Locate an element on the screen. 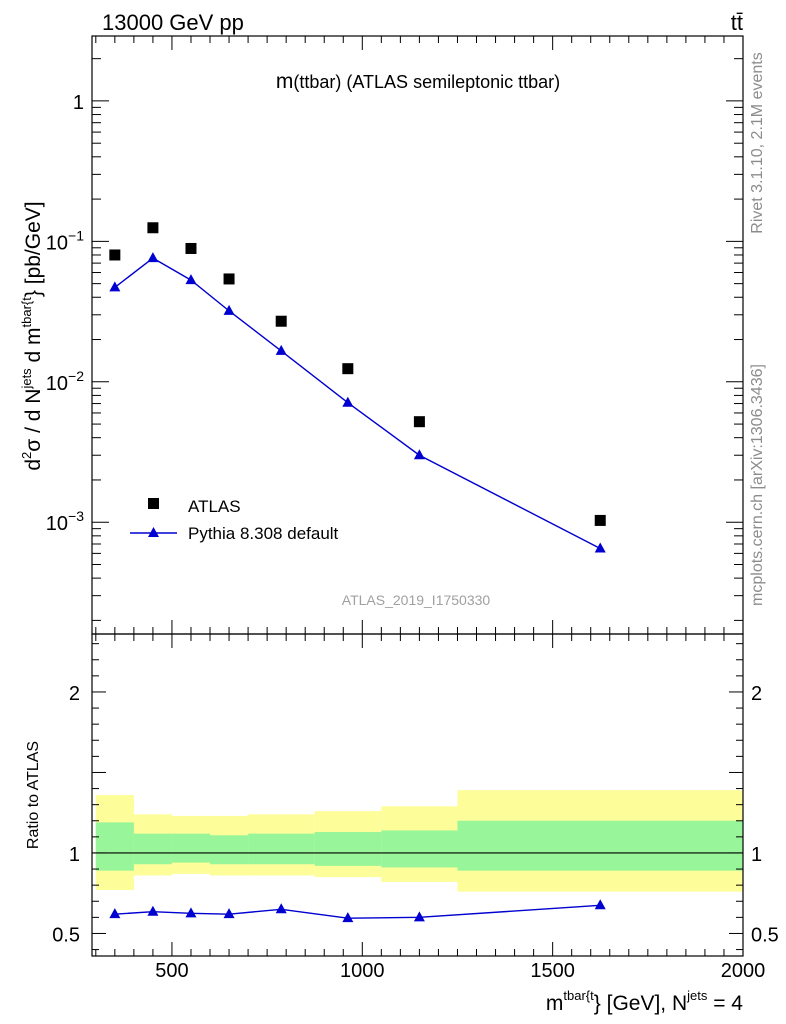 Image resolution: width=786 pixels, height=1024 pixels. x-tick-label: 500 is located at coordinates (171, 971).